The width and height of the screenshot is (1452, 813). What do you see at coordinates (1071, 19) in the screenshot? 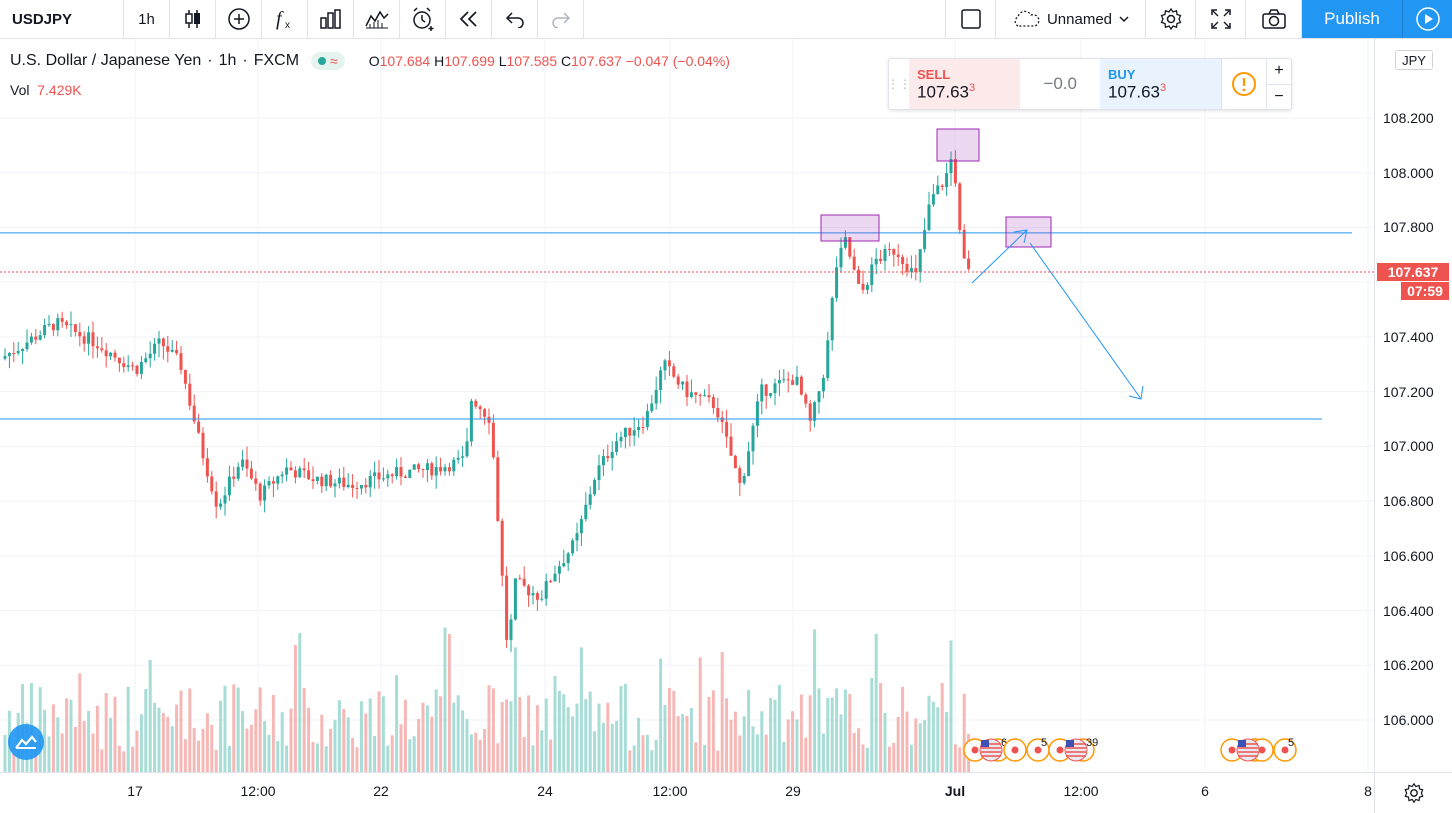
I see `layout-name-button: Unnamed` at bounding box center [1071, 19].